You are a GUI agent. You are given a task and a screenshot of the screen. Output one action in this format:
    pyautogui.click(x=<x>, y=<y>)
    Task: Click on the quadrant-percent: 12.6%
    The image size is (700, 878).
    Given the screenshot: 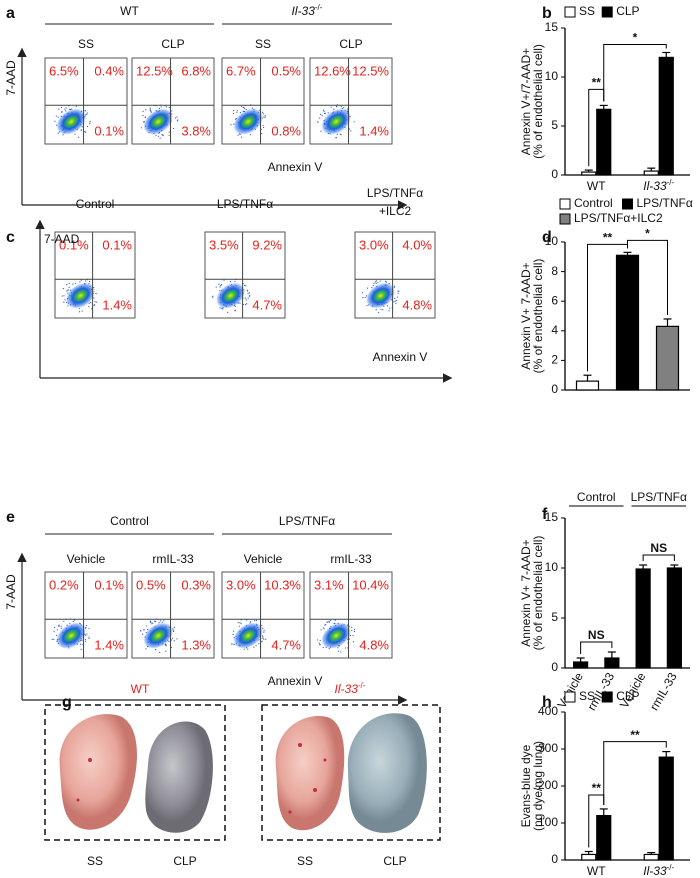 What is the action you would take?
    pyautogui.click(x=332, y=70)
    